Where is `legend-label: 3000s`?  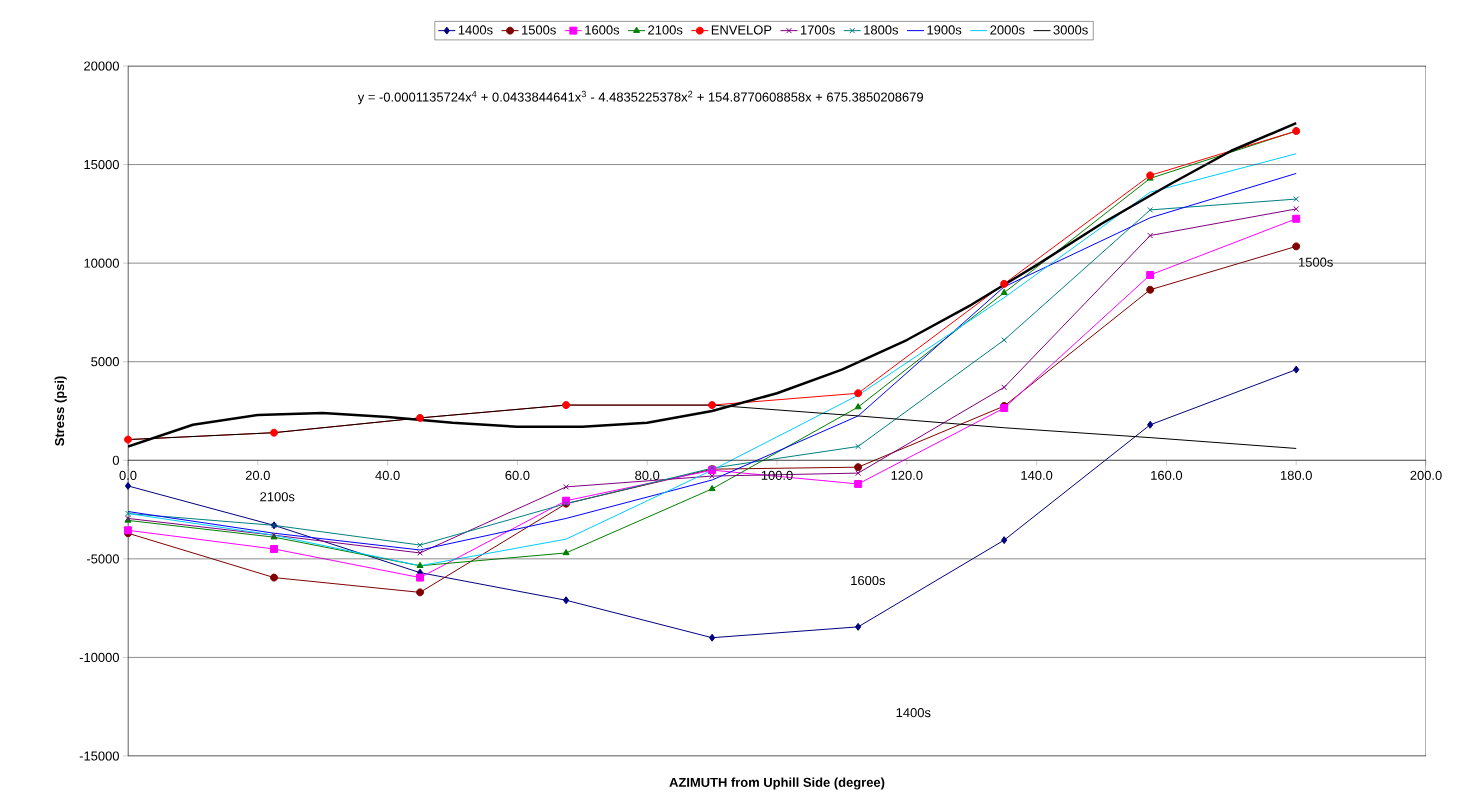
legend-label: 3000s is located at coordinates (1070, 30).